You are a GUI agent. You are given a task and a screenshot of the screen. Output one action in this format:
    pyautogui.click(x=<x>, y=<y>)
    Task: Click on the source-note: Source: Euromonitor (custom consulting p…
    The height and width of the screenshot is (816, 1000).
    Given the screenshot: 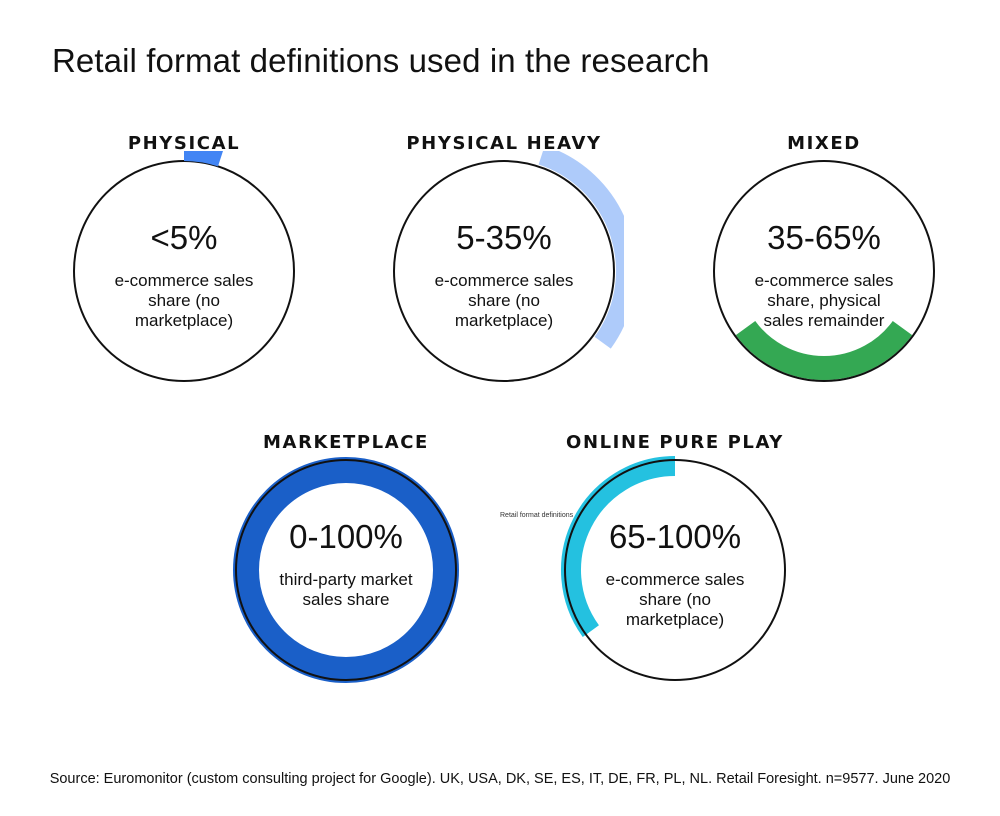 What is the action you would take?
    pyautogui.click(x=500, y=779)
    